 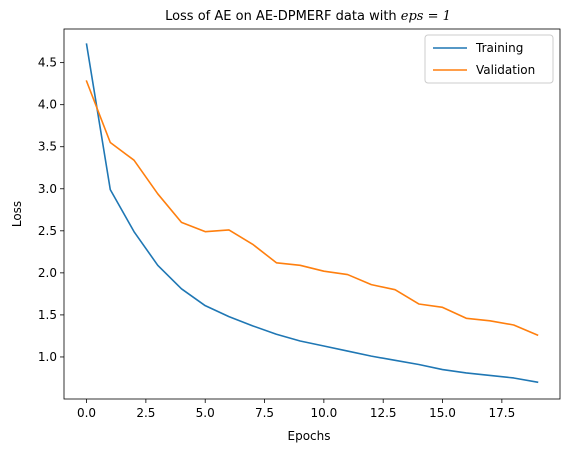 I want to click on y-tick-label: 2.5, so click(x=47, y=231).